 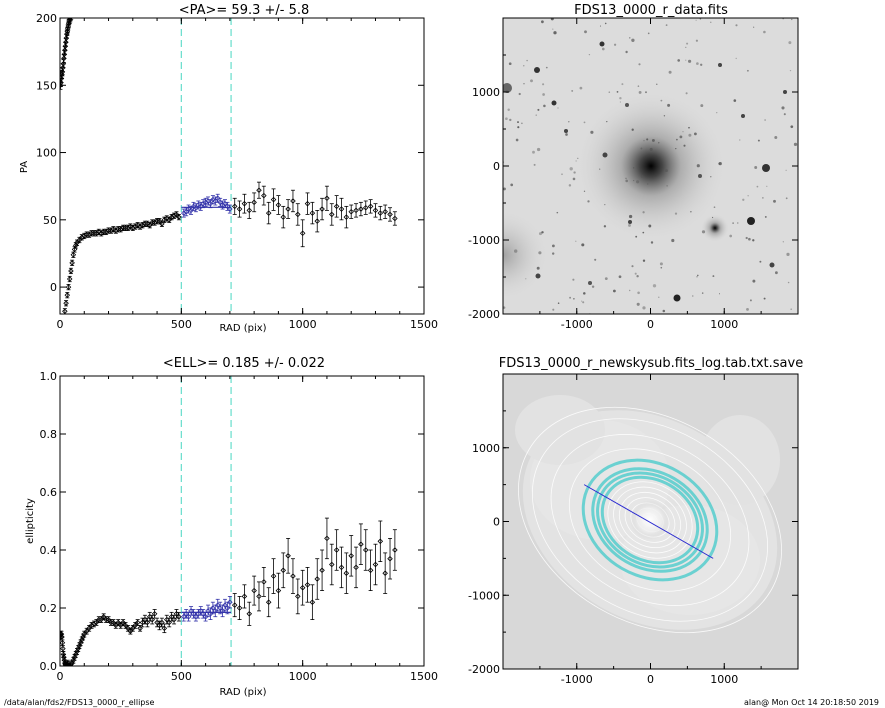 I want to click on ell-ytick-label: 1.0, so click(x=49, y=376).